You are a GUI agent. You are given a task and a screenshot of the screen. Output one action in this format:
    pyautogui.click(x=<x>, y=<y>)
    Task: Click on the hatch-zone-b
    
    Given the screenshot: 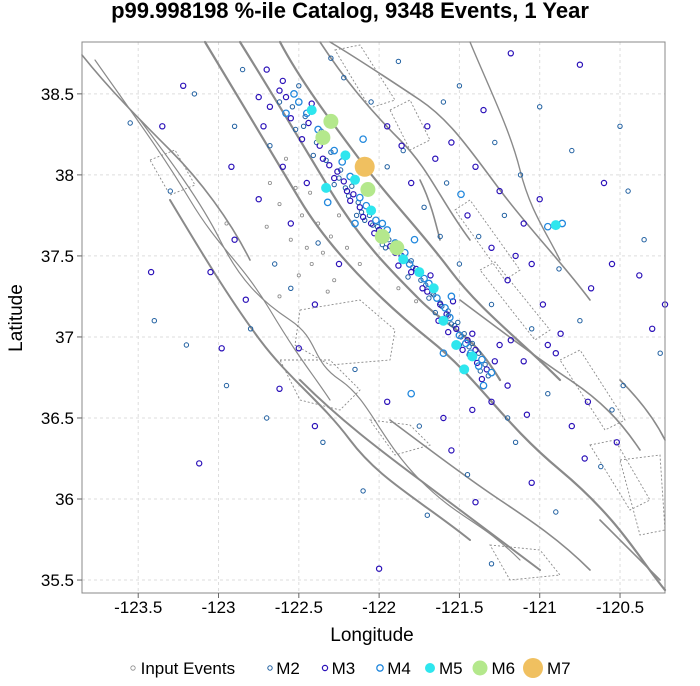 What is the action you would take?
    pyautogui.click(x=410, y=125)
    